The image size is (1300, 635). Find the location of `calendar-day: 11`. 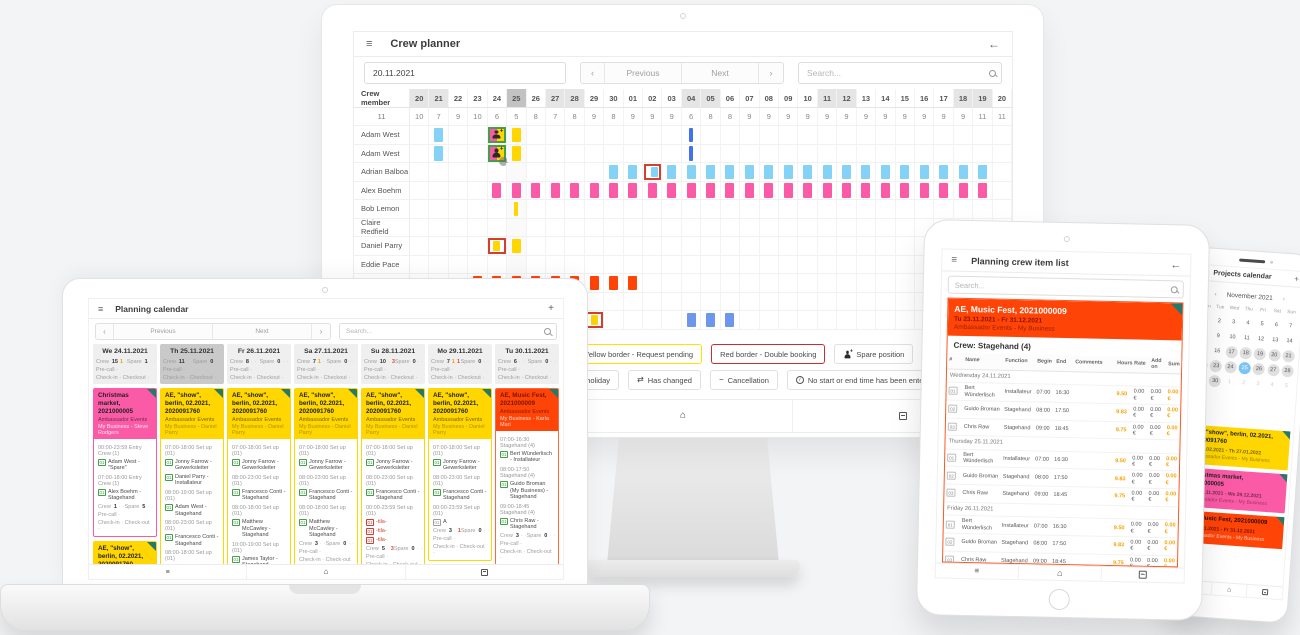

calendar-day: 11 is located at coordinates (1246, 338).